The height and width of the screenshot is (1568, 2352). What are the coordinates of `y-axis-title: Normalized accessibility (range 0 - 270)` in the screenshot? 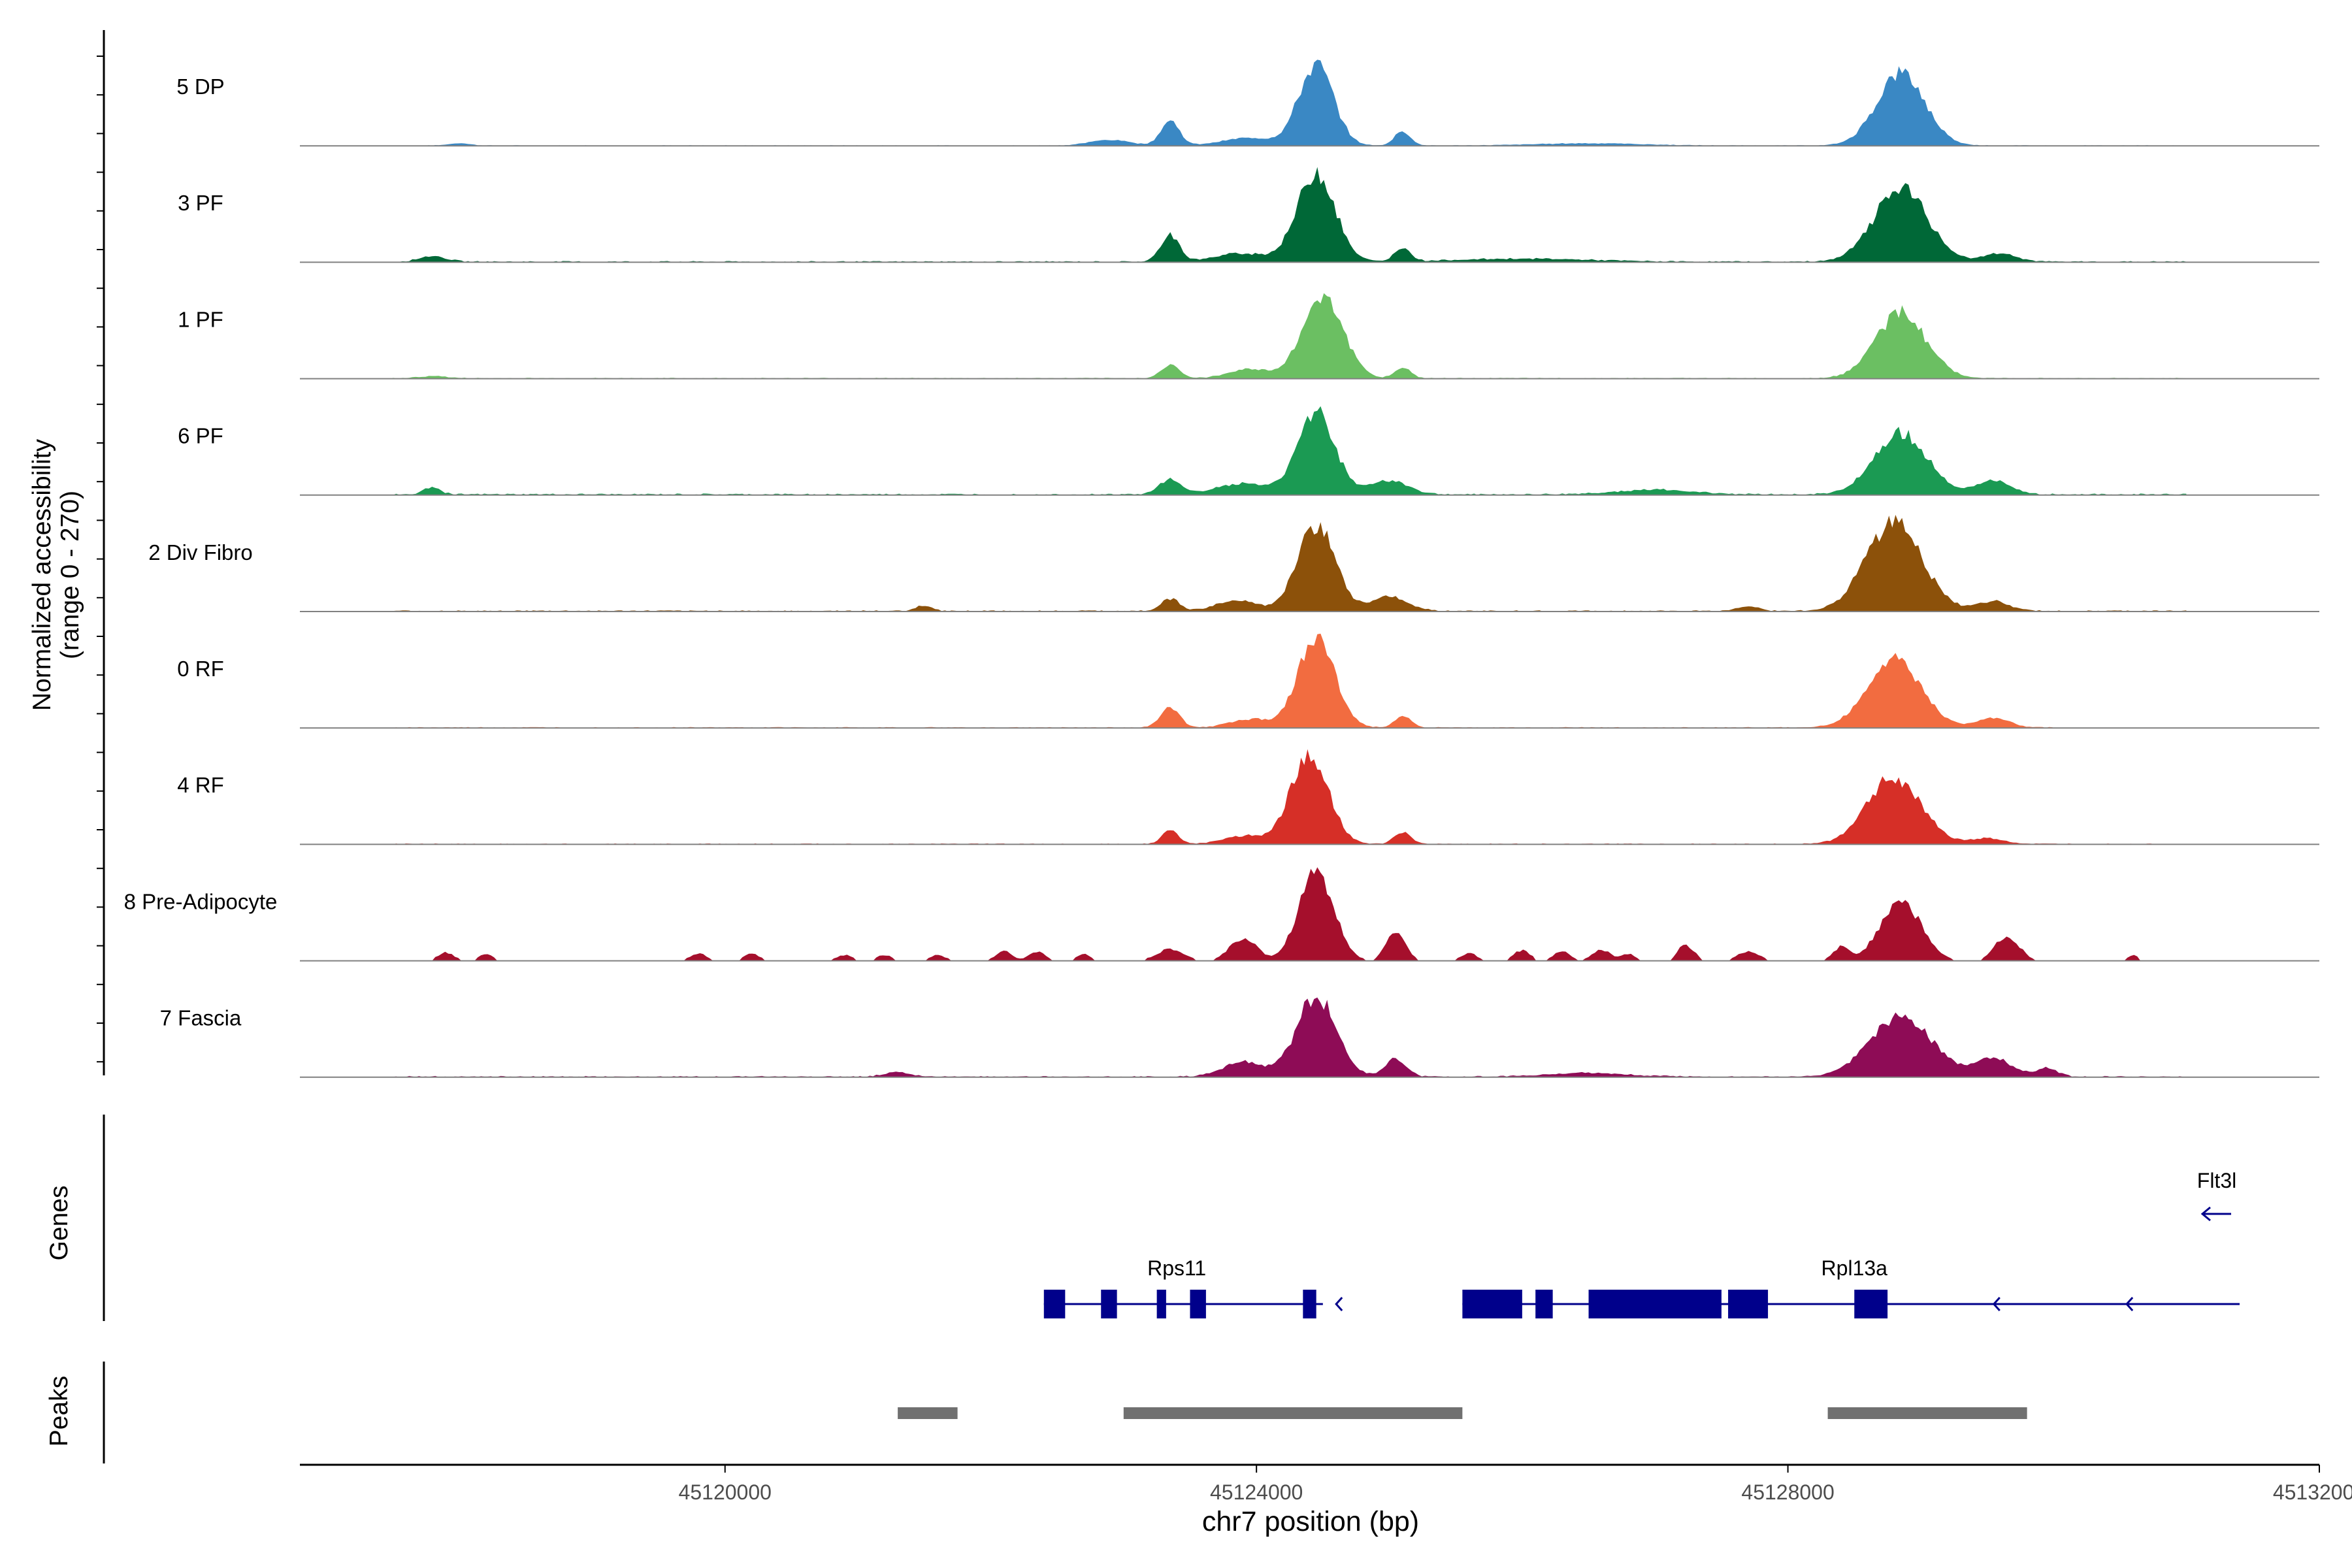 It's located at (56, 574).